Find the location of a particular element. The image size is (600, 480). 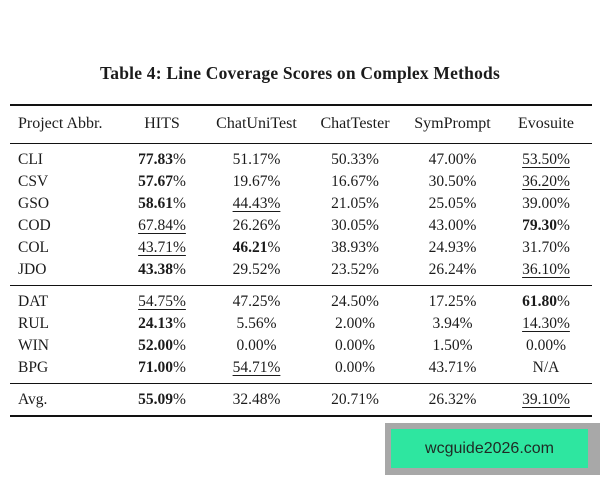

table-row: BPG 71.00% 54.71% 0.00% 43.71% N/A is located at coordinates (301, 370).